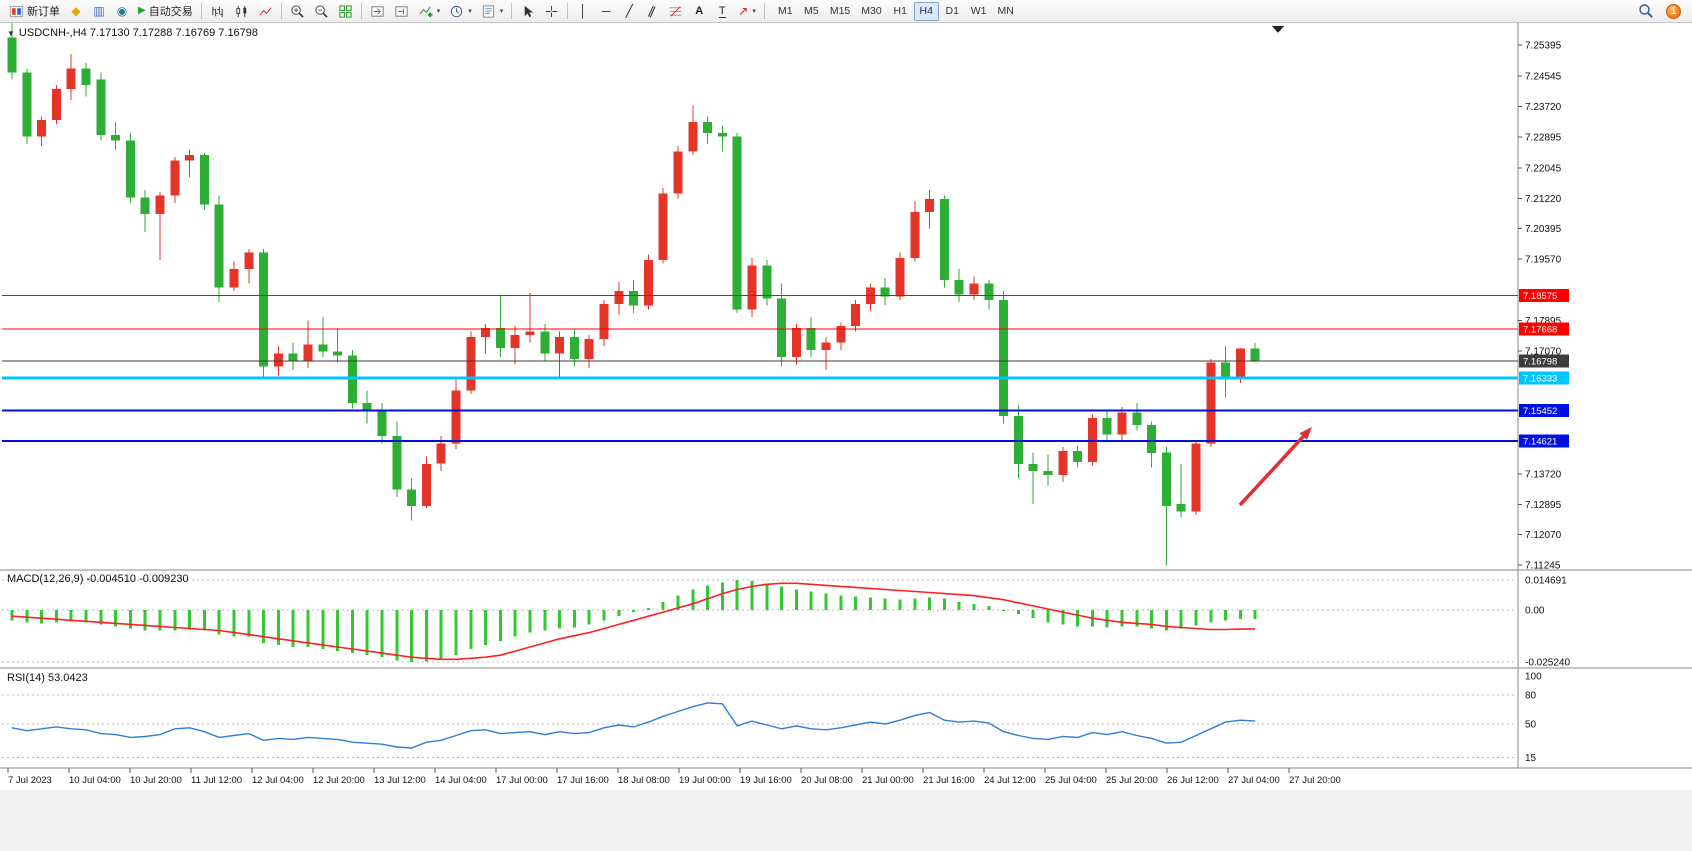 The image size is (1692, 851). I want to click on fibonacci-button, so click(675, 11).